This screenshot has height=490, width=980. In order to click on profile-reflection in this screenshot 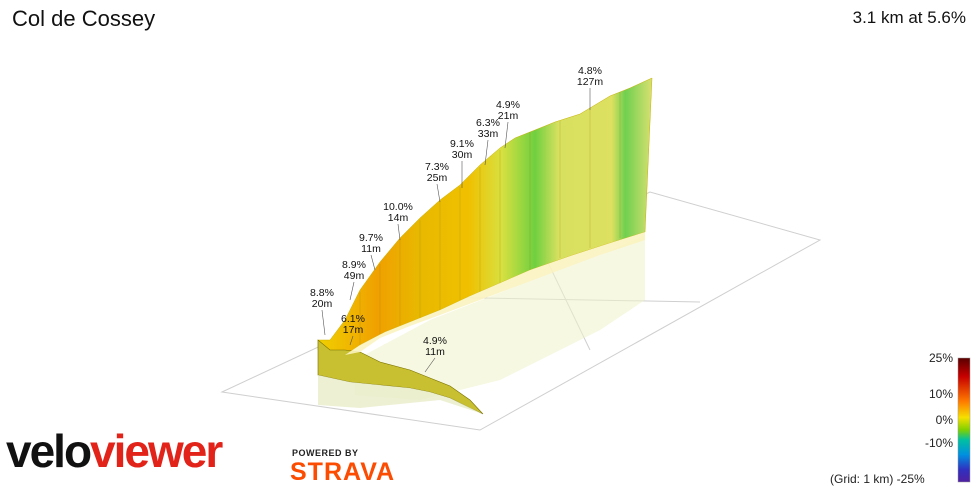, I will do `click(500, 317)`.